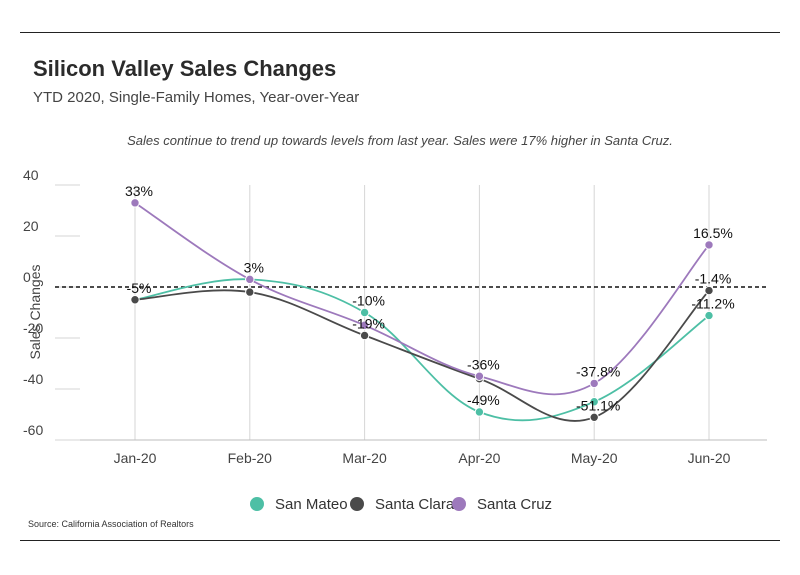  What do you see at coordinates (400, 32) in the screenshot?
I see `top-rule` at bounding box center [400, 32].